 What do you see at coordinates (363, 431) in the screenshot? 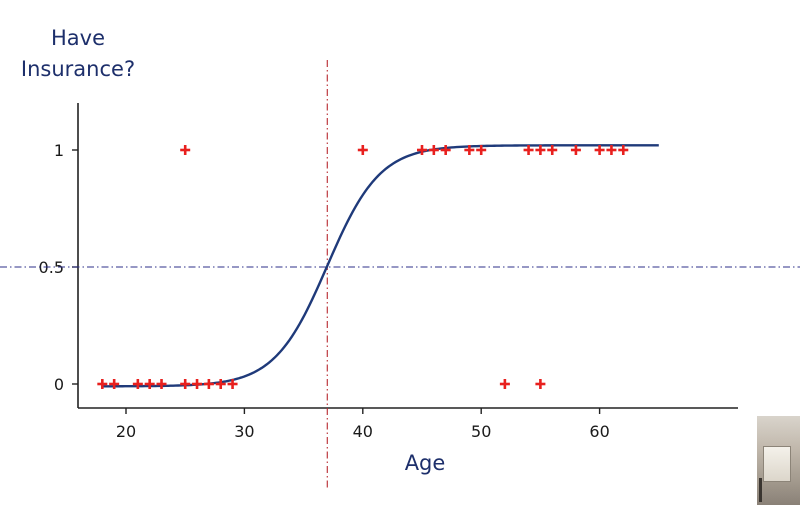
I see `x-tick-label: 40` at bounding box center [363, 431].